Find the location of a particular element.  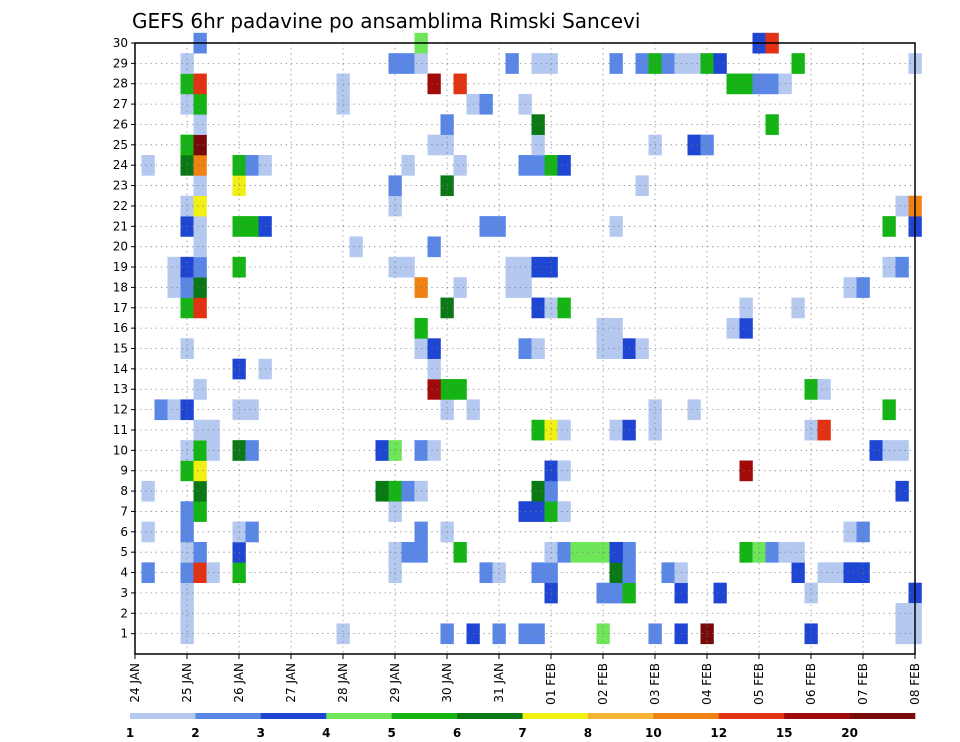

colorbar-label: 2 is located at coordinates (195, 733).